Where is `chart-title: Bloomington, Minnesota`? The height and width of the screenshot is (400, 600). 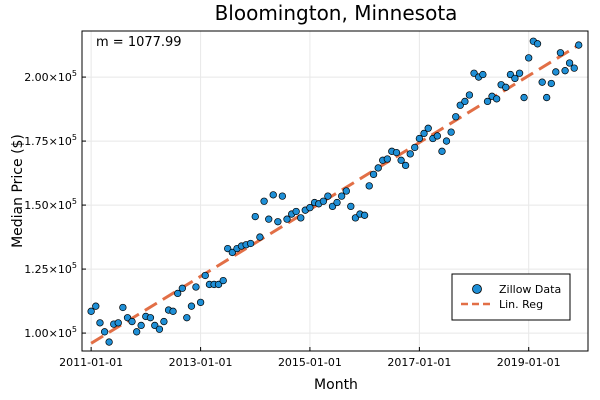 chart-title: Bloomington, Minnesota is located at coordinates (336, 13).